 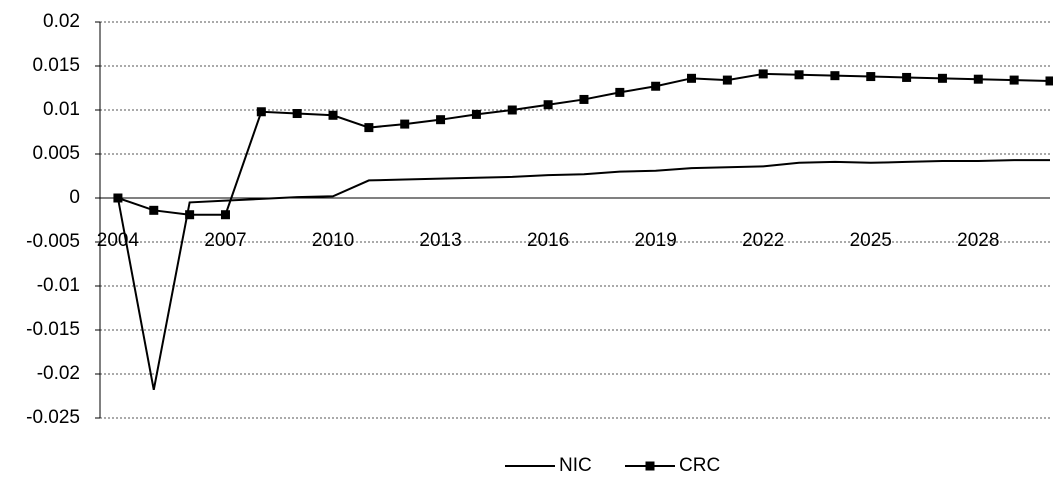 What do you see at coordinates (763, 240) in the screenshot?
I see `x-tick-label: 2022` at bounding box center [763, 240].